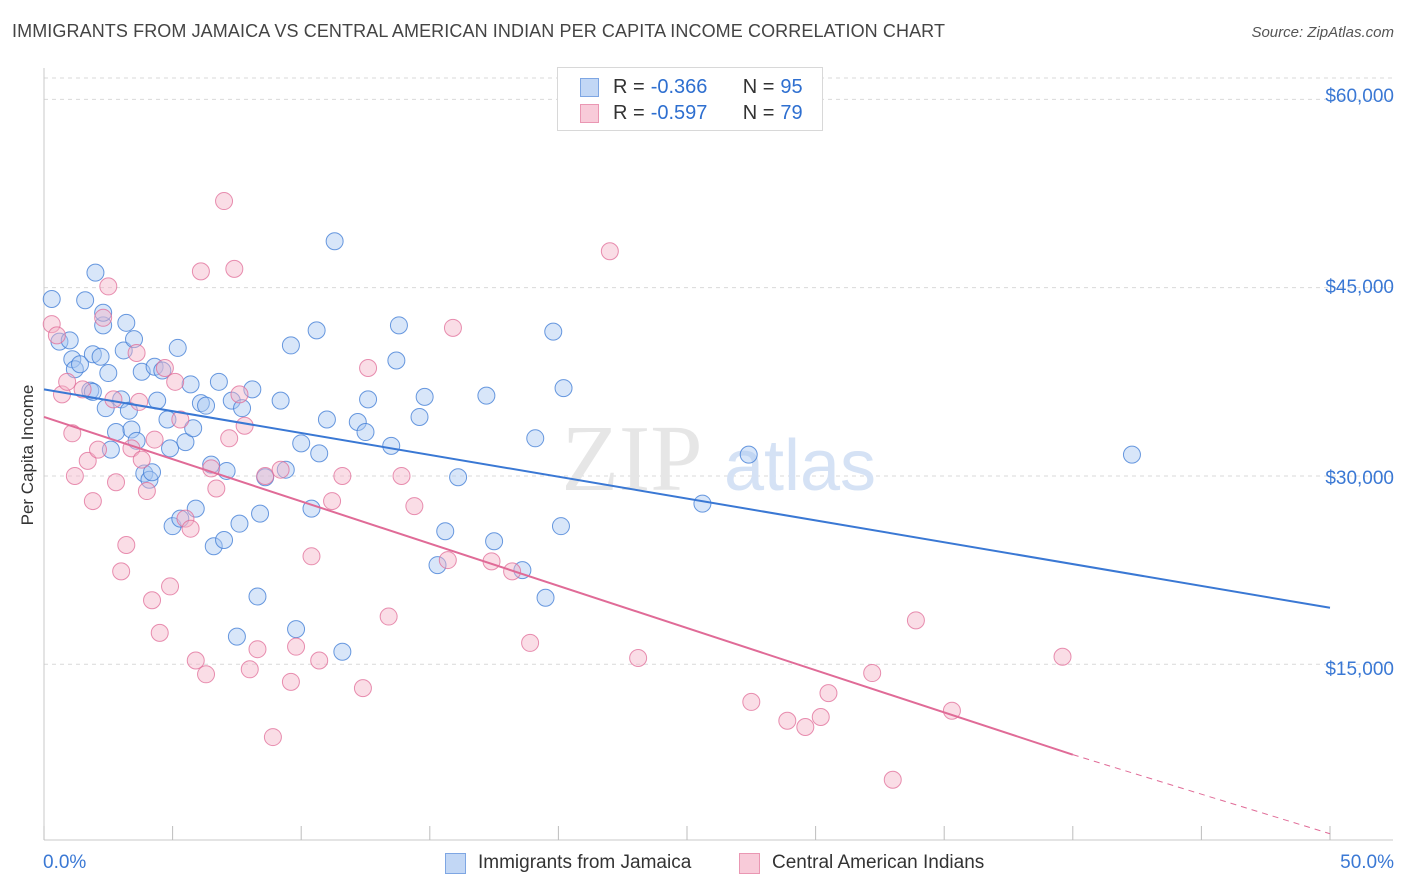 The height and width of the screenshot is (892, 1406). What do you see at coordinates (791, 112) in the screenshot?
I see `legend-n-value: 79` at bounding box center [791, 112].